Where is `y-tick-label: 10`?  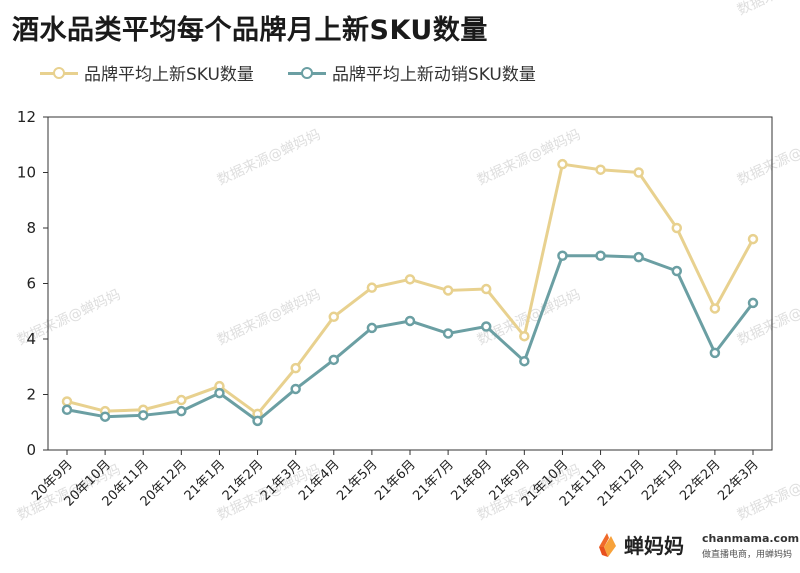
y-tick-label: 10 is located at coordinates (26, 173).